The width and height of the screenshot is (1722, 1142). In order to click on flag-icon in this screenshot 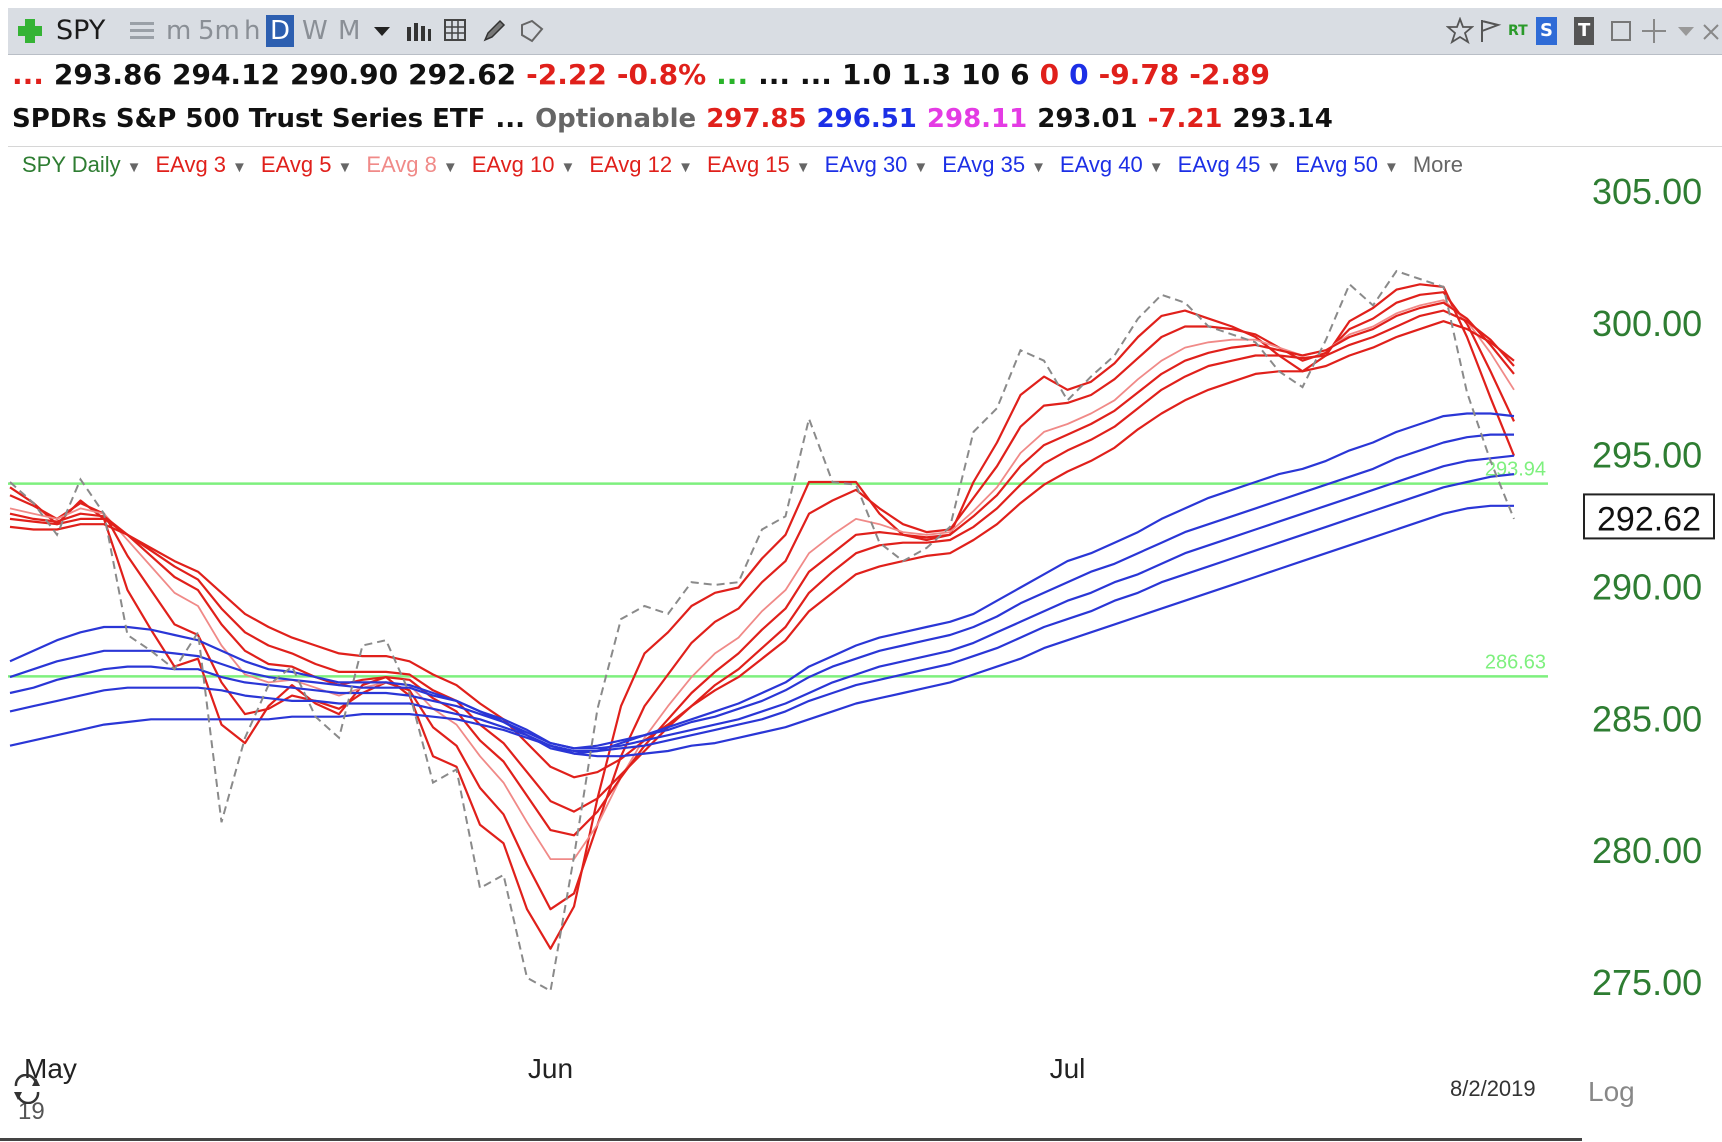, I will do `click(1490, 31)`.